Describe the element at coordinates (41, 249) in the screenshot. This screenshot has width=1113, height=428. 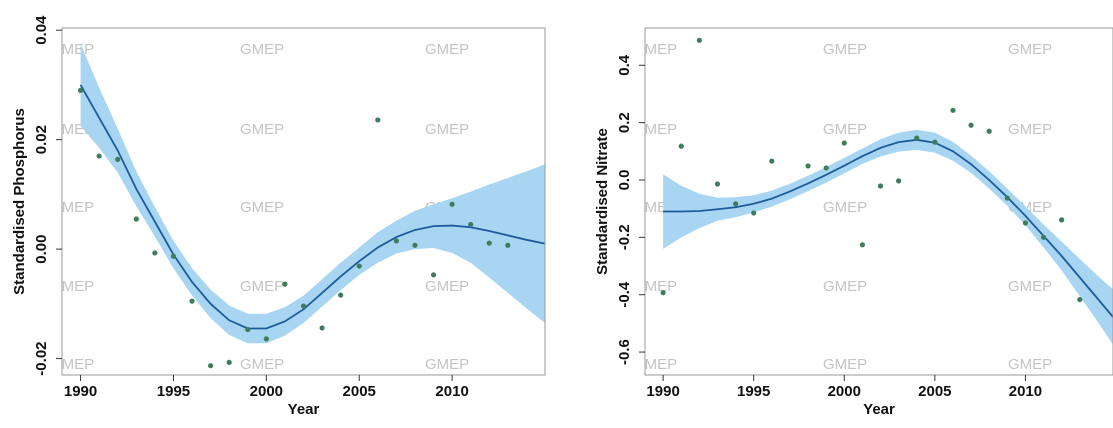
I see `y-tick-label: 0.00` at that location.